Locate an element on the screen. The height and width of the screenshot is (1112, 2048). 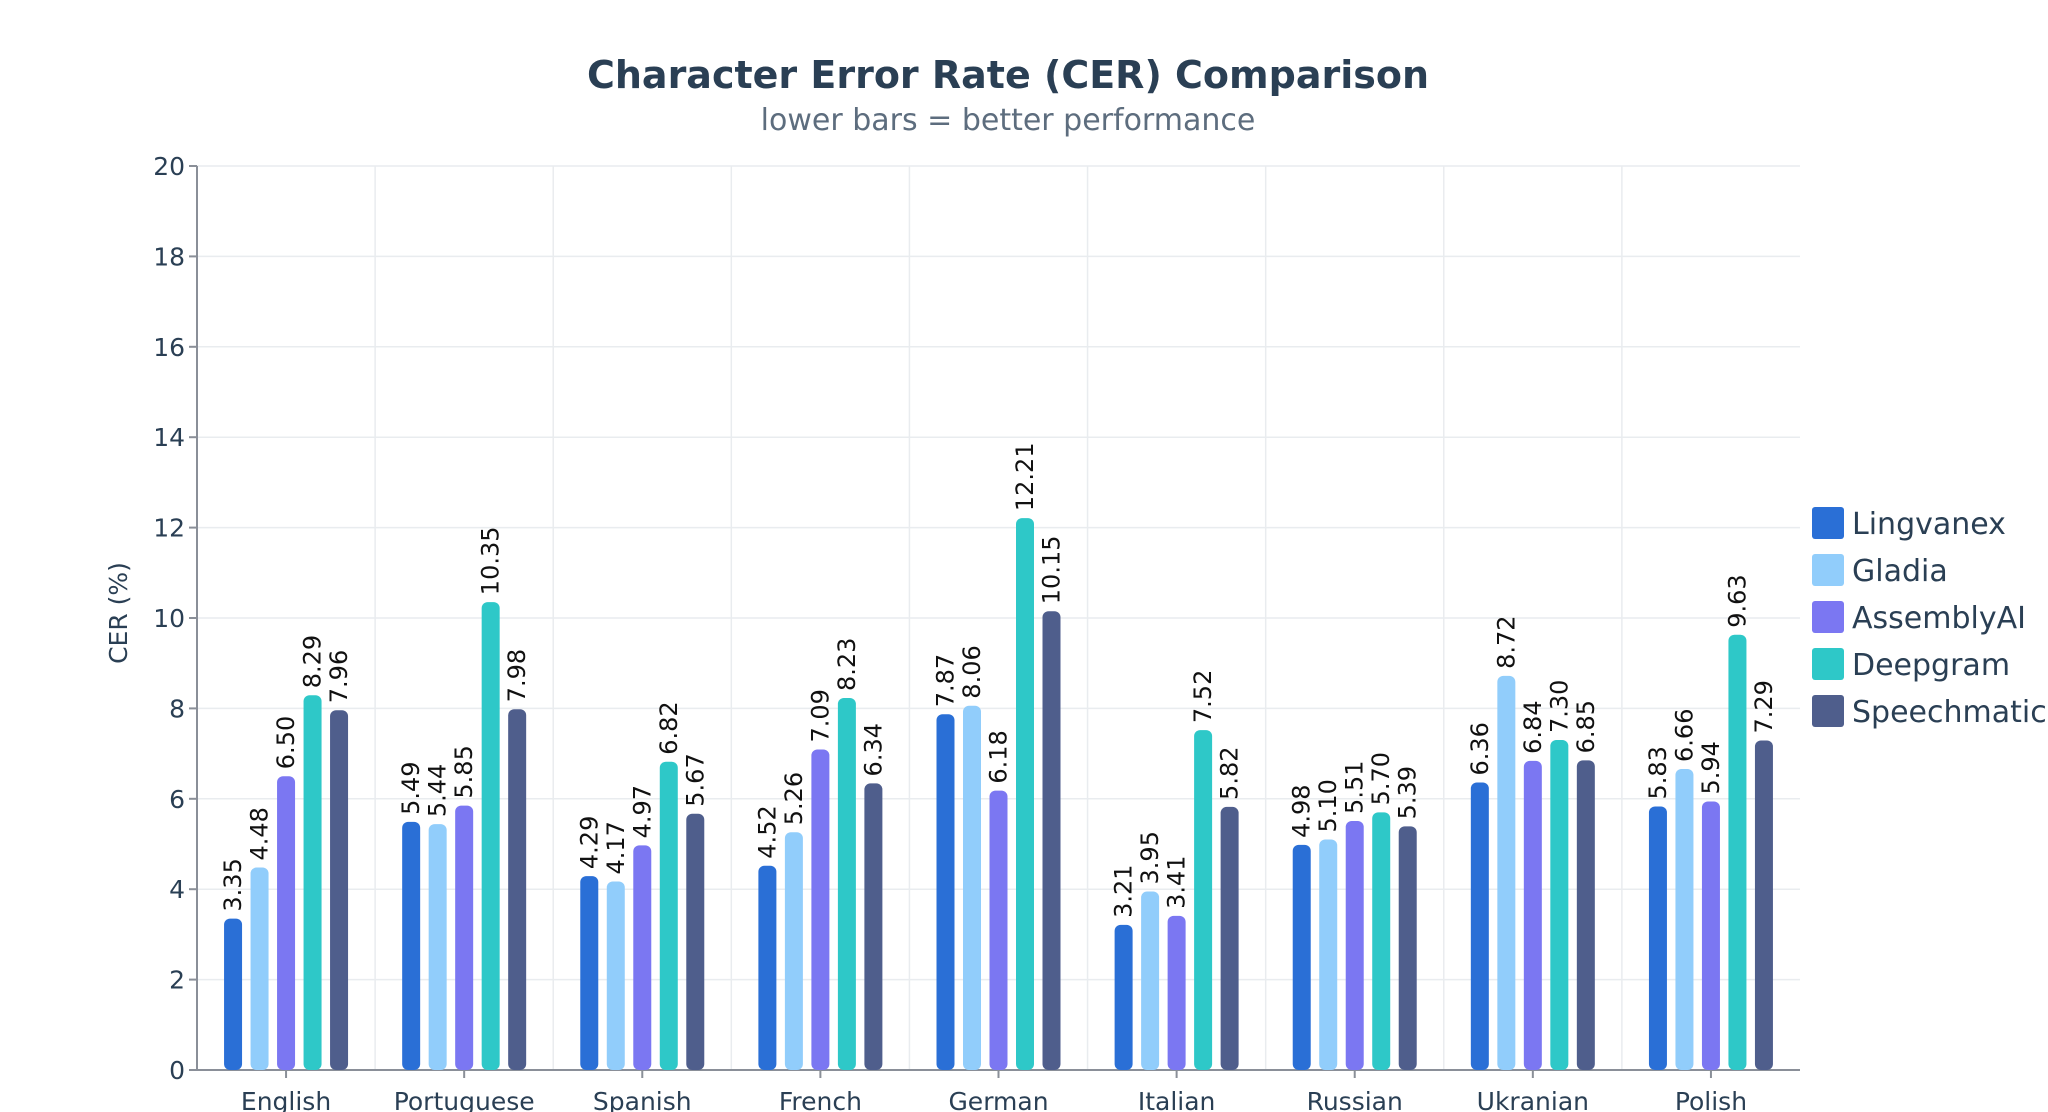
bar-value-label: 7.87 is located at coordinates (946, 680).